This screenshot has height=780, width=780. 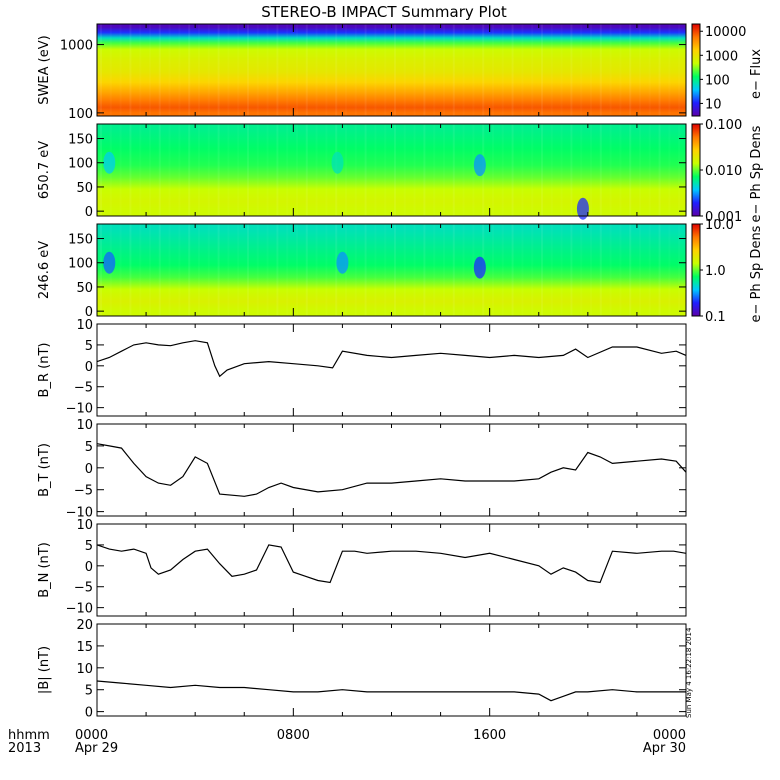 What do you see at coordinates (391, 691) in the screenshot?
I see `bmag-series-line` at bounding box center [391, 691].